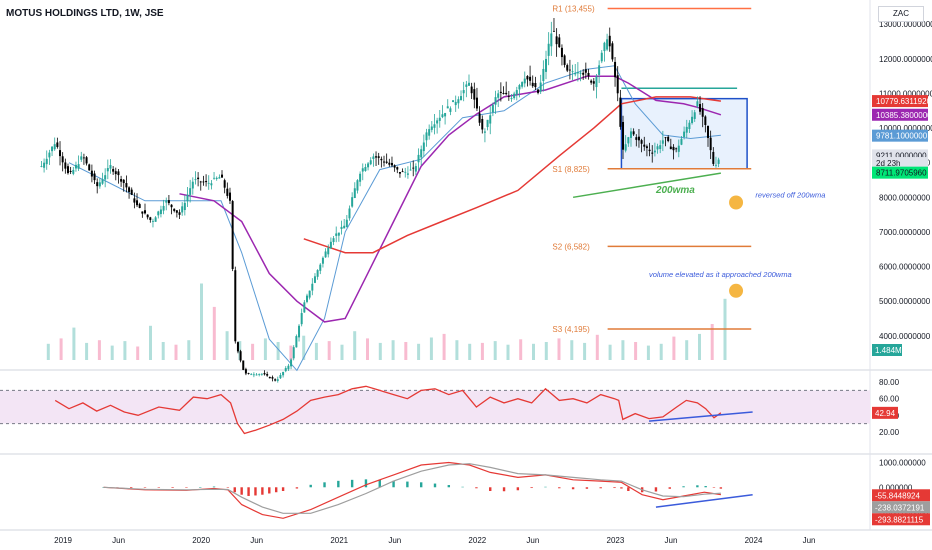 The height and width of the screenshot is (550, 932). What do you see at coordinates (902, 136) in the screenshot?
I see `price-label: 9781.1000000` at bounding box center [902, 136].